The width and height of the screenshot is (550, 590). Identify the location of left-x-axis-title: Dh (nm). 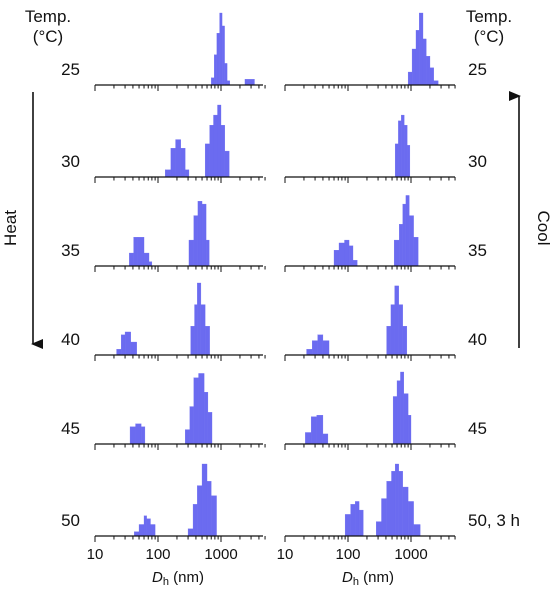
(178, 578).